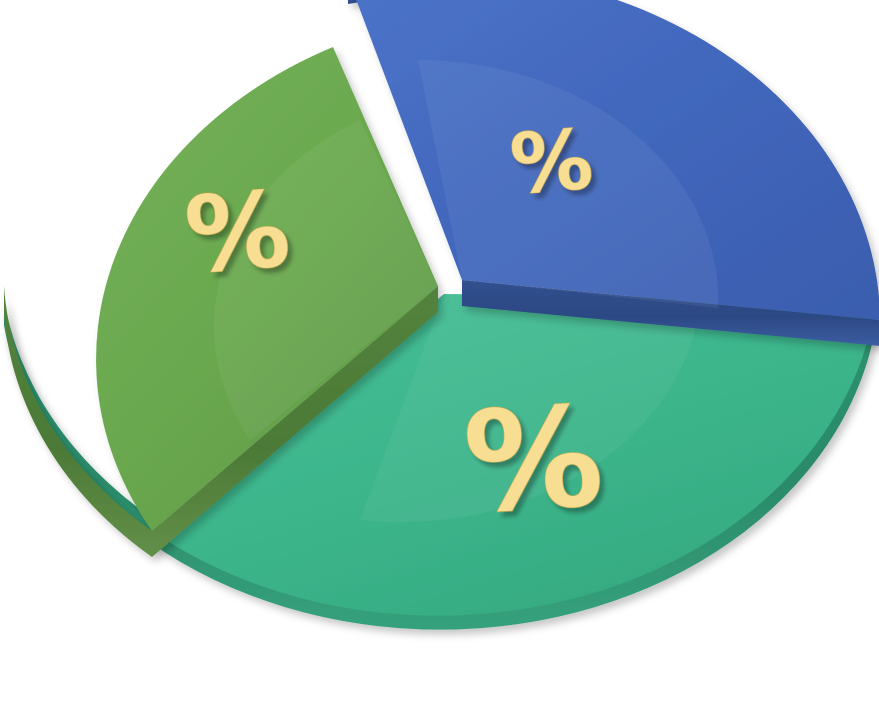 The image size is (879, 720). I want to click on green-slice-percent-label: %, so click(237, 232).